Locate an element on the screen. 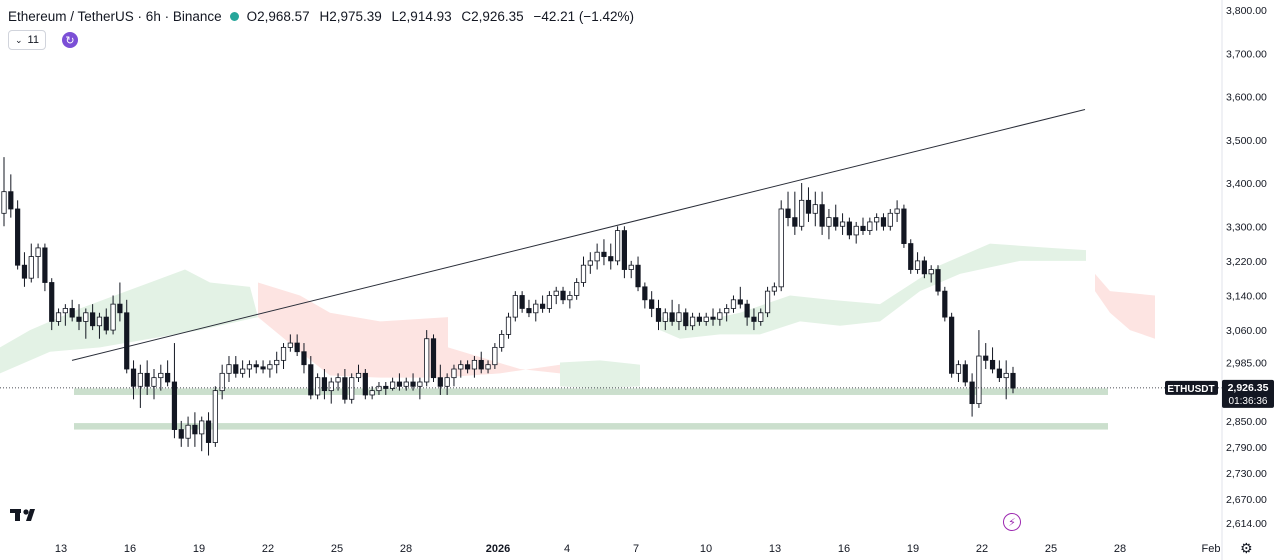 The width and height of the screenshot is (1280, 560). indicators-toggle-button: ⌄ 11 is located at coordinates (27, 40).